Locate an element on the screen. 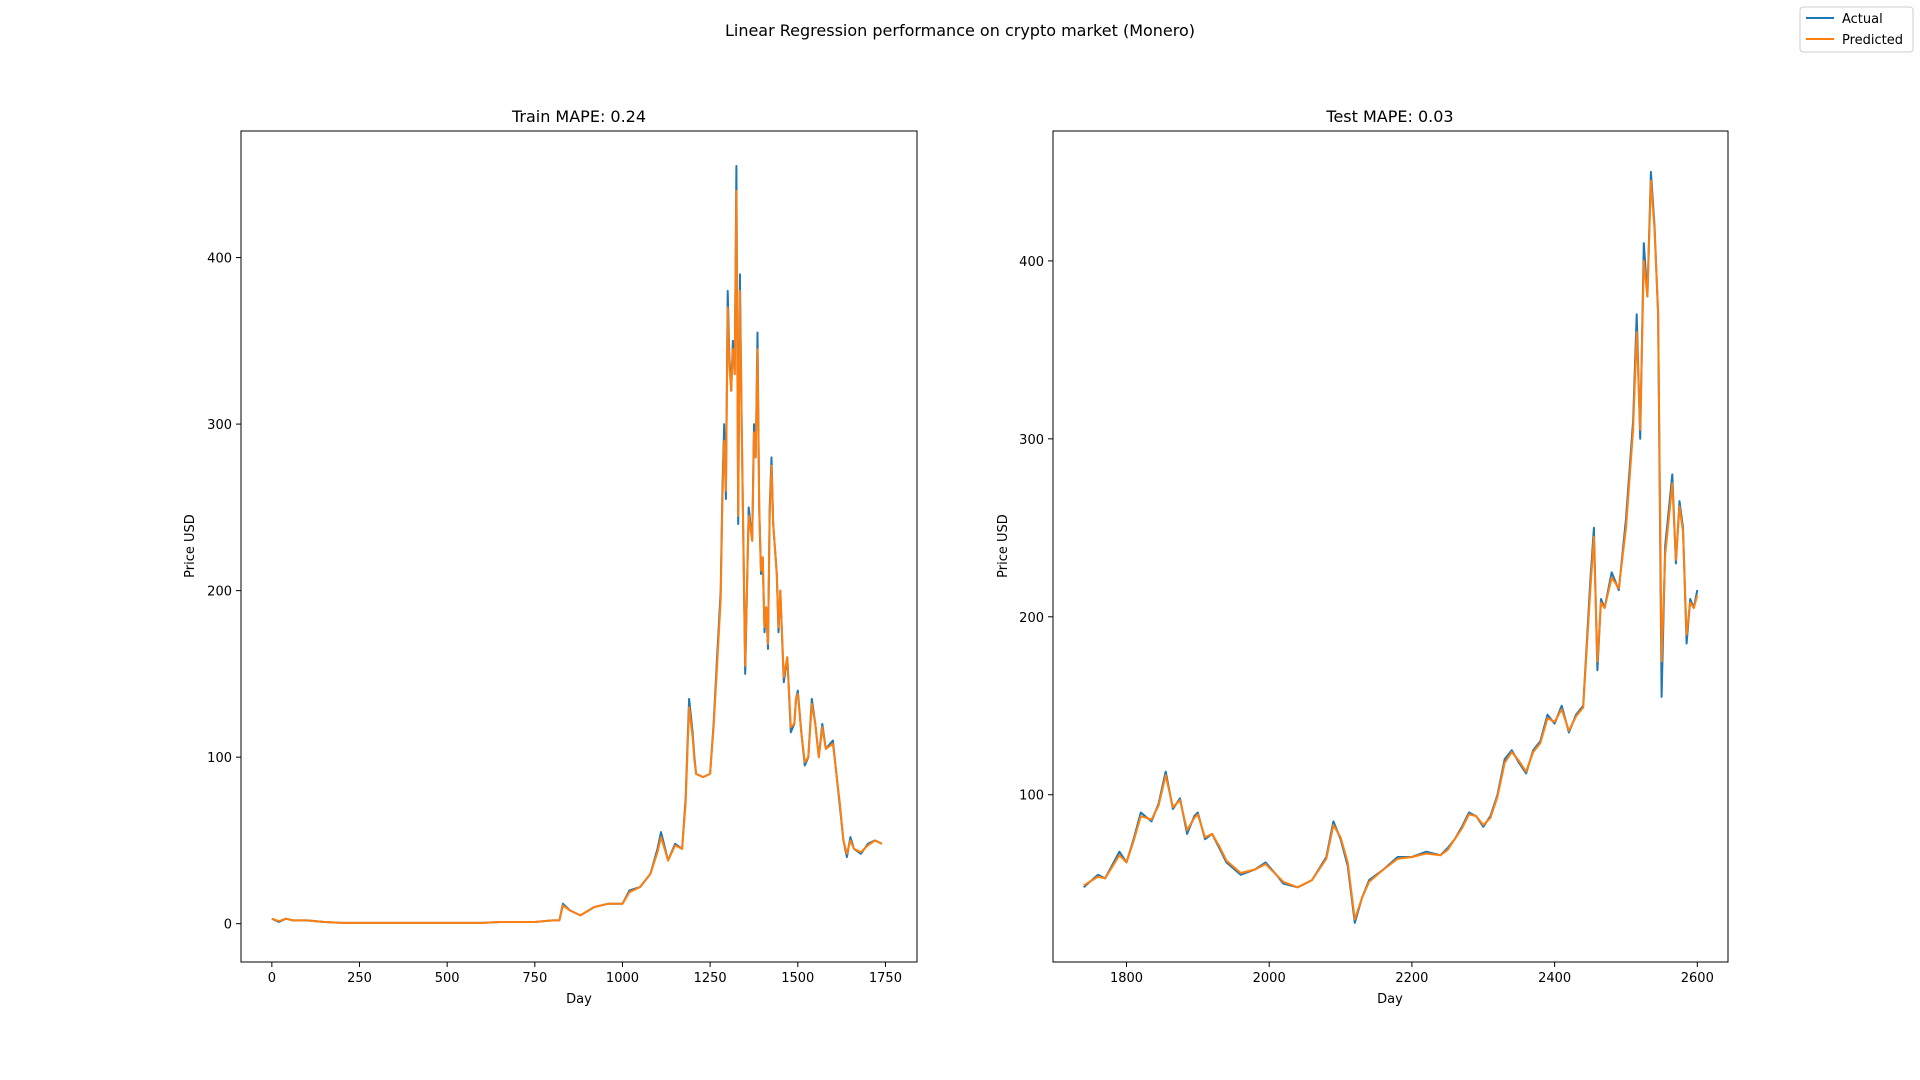 This screenshot has width=1920, height=1080. figure-legend: Actual Predicted is located at coordinates (1856, 29).